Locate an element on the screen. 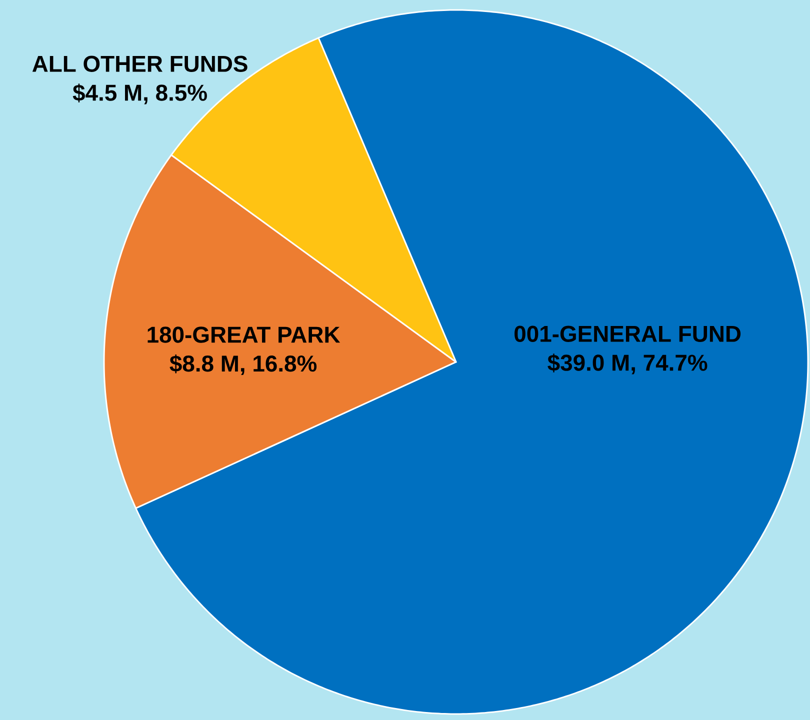 This screenshot has height=720, width=810. slice-label: 001-GENERAL FUND is located at coordinates (627, 334).